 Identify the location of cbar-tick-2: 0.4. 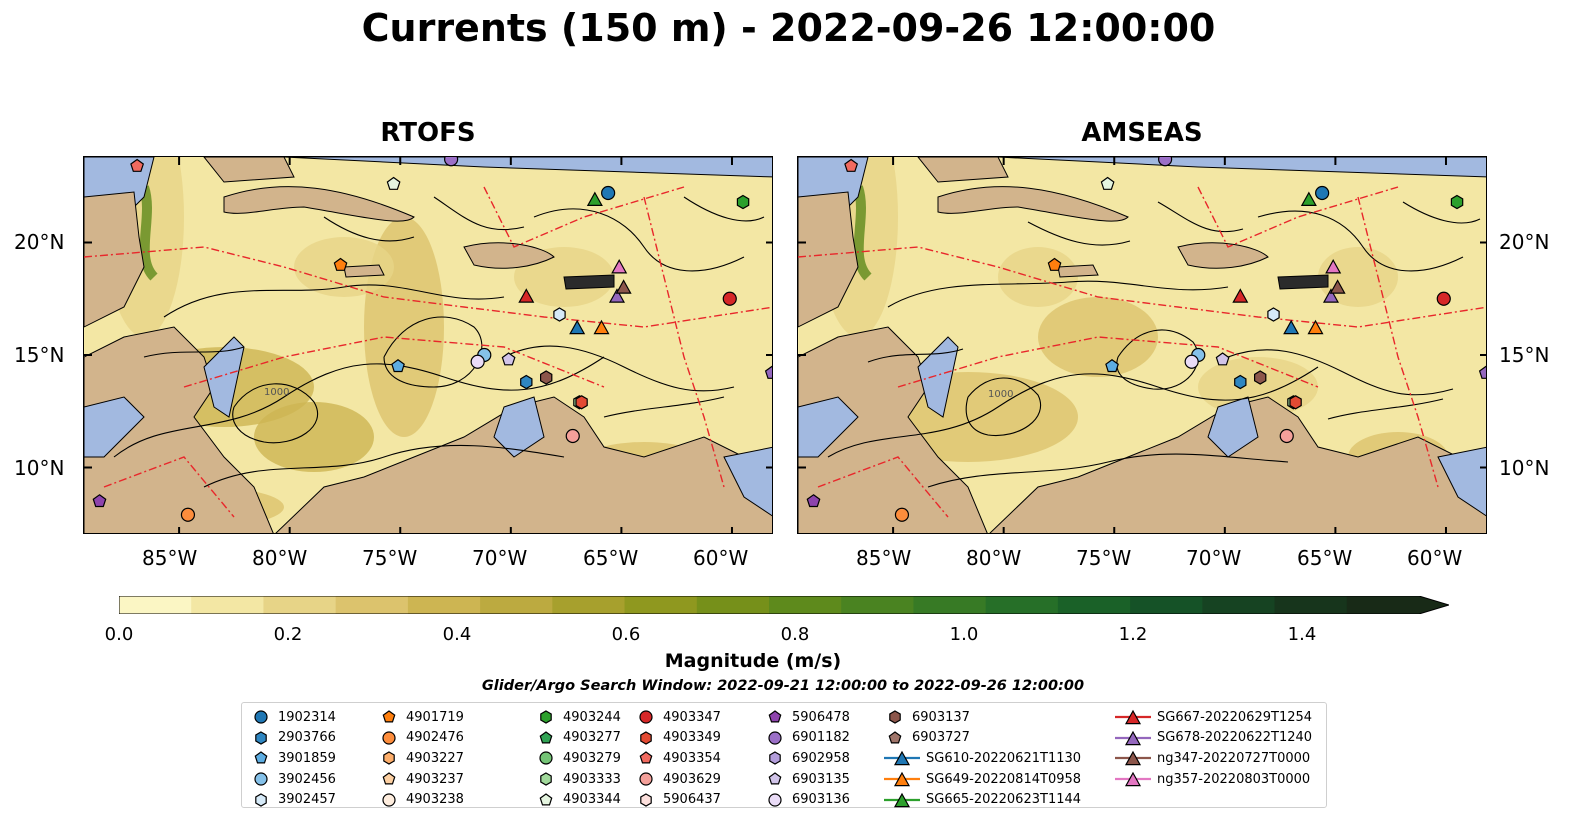
(457, 634).